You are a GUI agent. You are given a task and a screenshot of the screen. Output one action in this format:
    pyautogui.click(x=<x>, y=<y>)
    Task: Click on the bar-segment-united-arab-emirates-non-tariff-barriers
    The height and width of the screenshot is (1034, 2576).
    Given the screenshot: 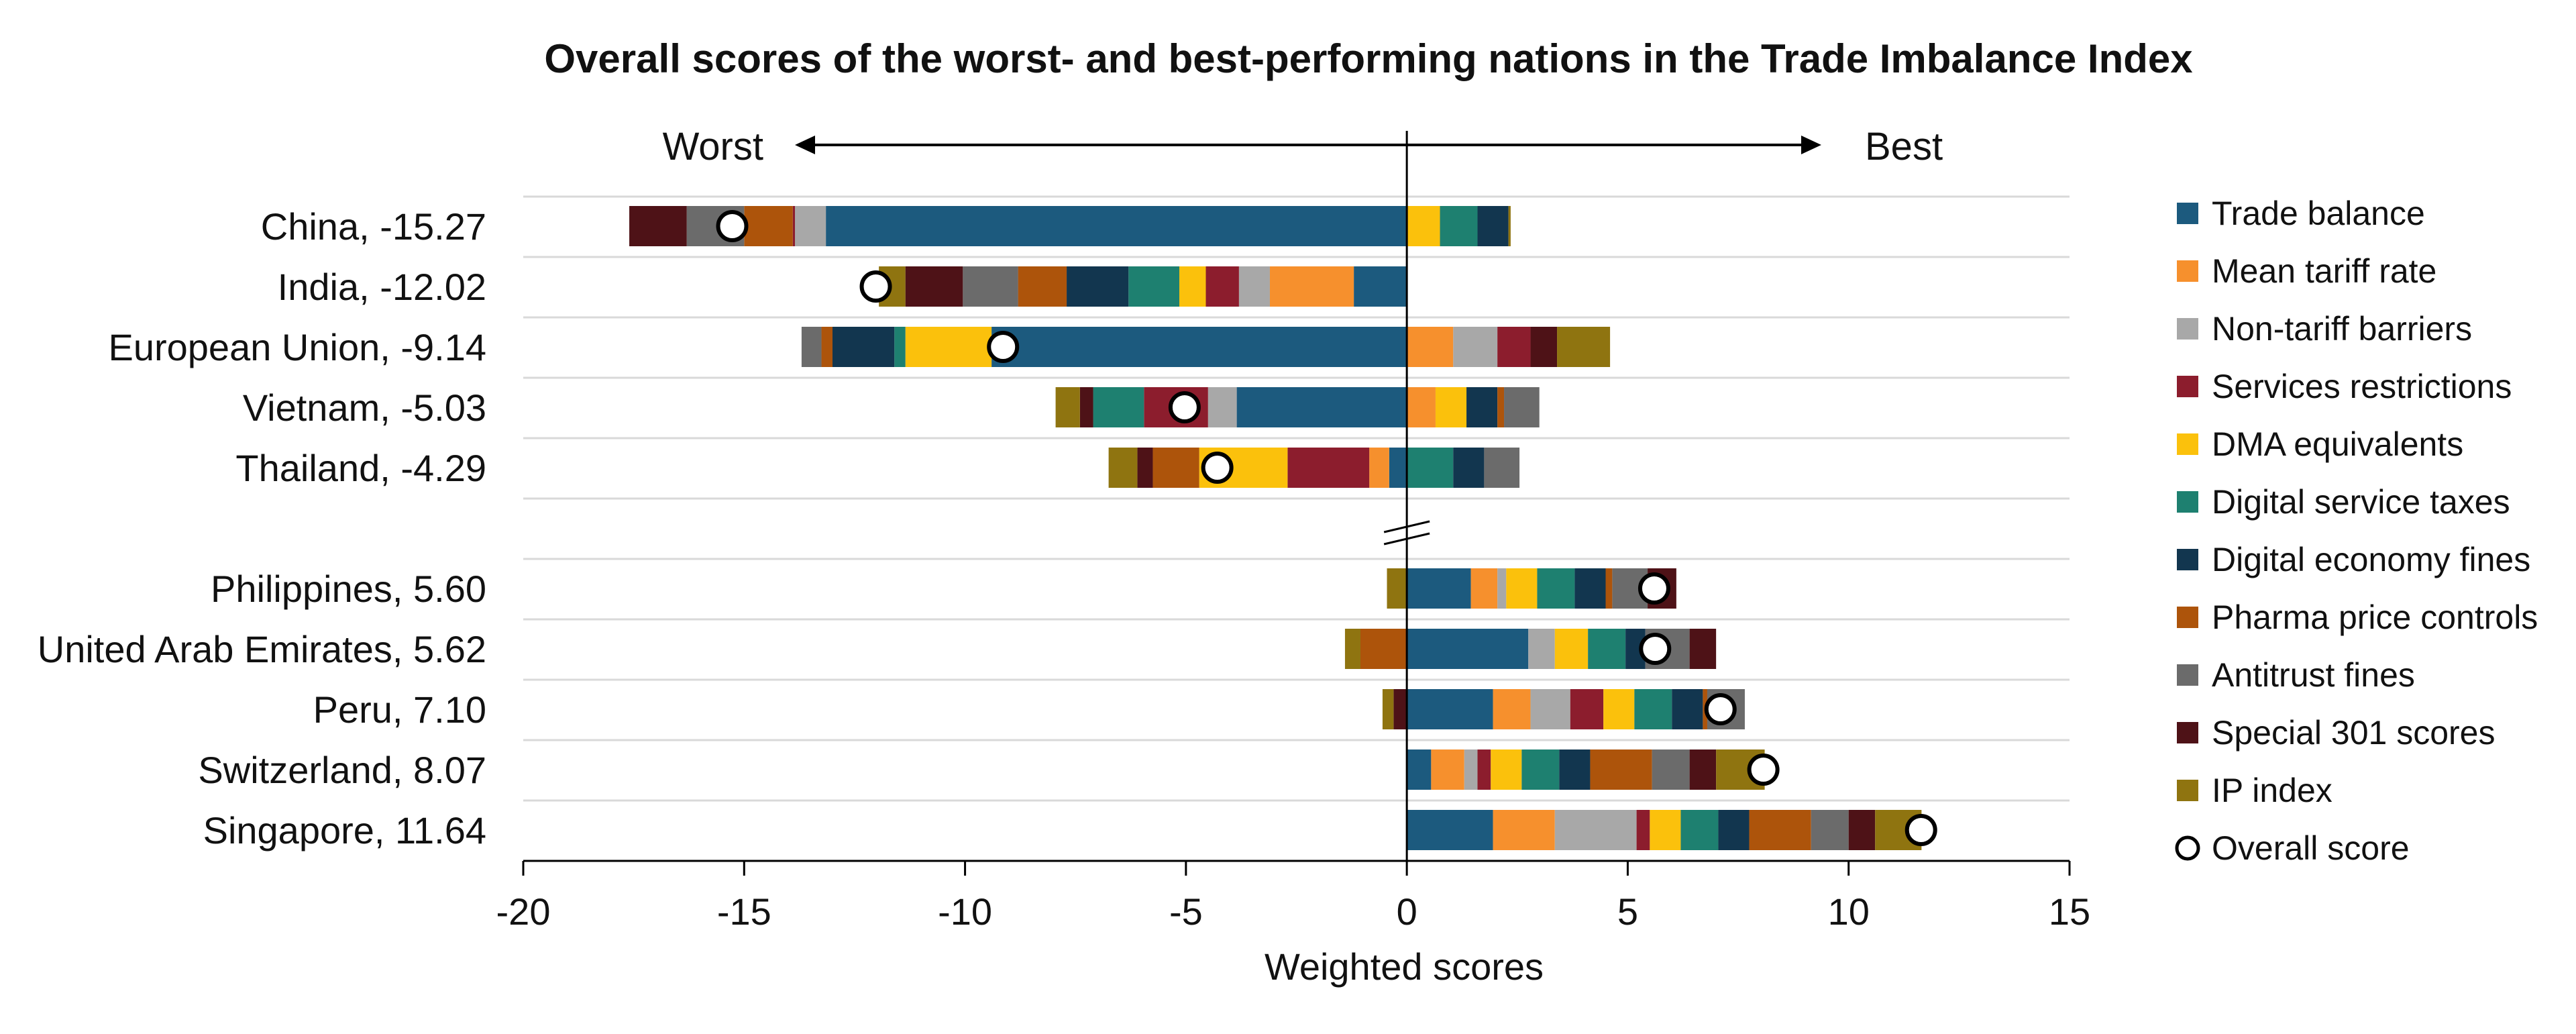 What is the action you would take?
    pyautogui.click(x=1541, y=649)
    